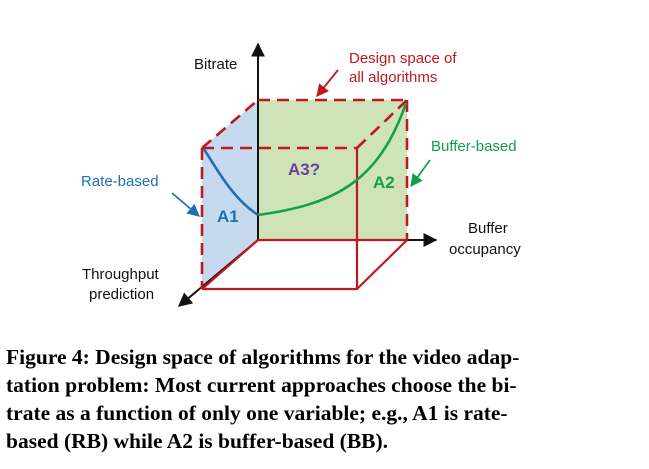 The width and height of the screenshot is (649, 469). I want to click on rate-based-label: Rate-based, so click(120, 181).